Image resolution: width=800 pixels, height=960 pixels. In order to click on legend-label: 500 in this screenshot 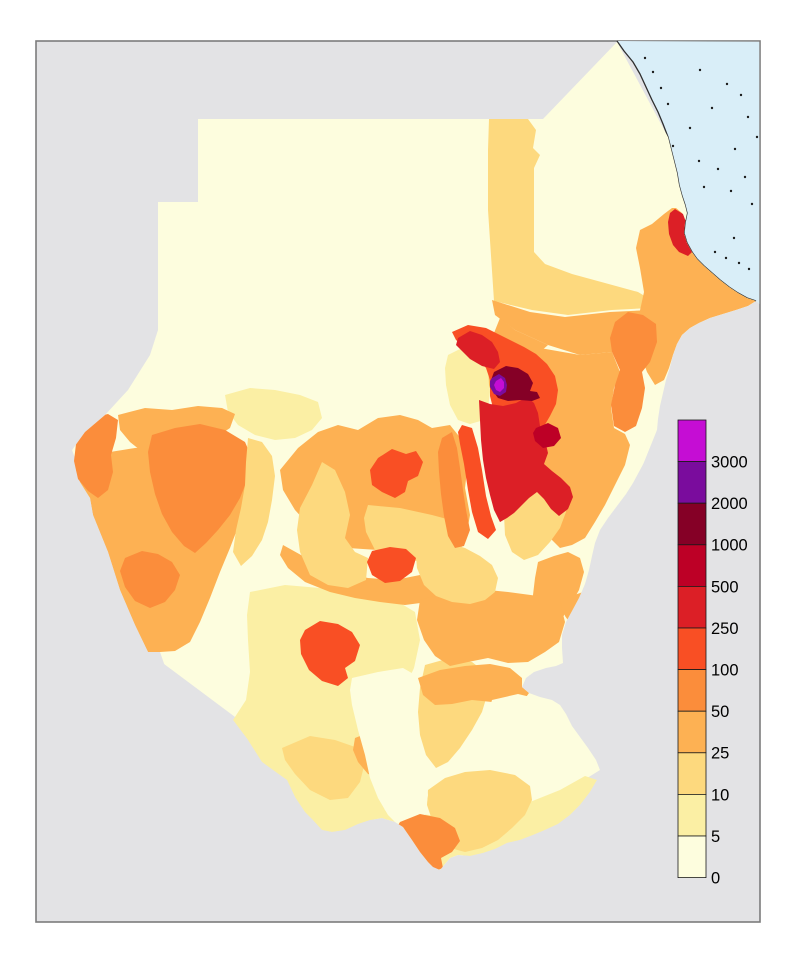, I will do `click(725, 587)`.